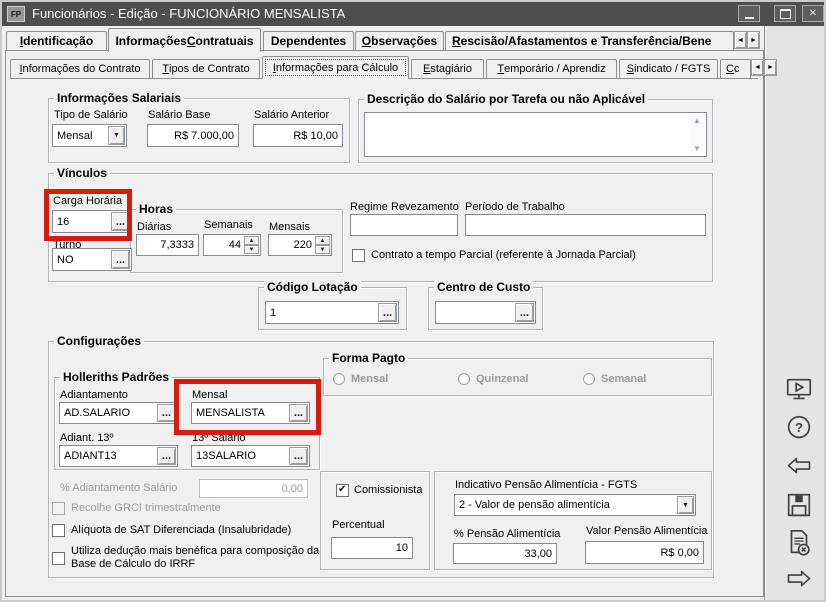 This screenshot has height=602, width=826. What do you see at coordinates (232, 245) in the screenshot?
I see `horas-semanais-stepper: 44 ▲ ▼` at bounding box center [232, 245].